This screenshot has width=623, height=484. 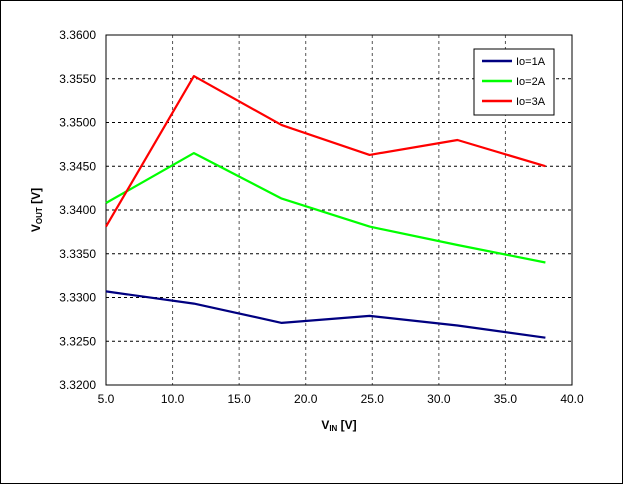 What do you see at coordinates (373, 399) in the screenshot?
I see `x-tick-label: 25.0` at bounding box center [373, 399].